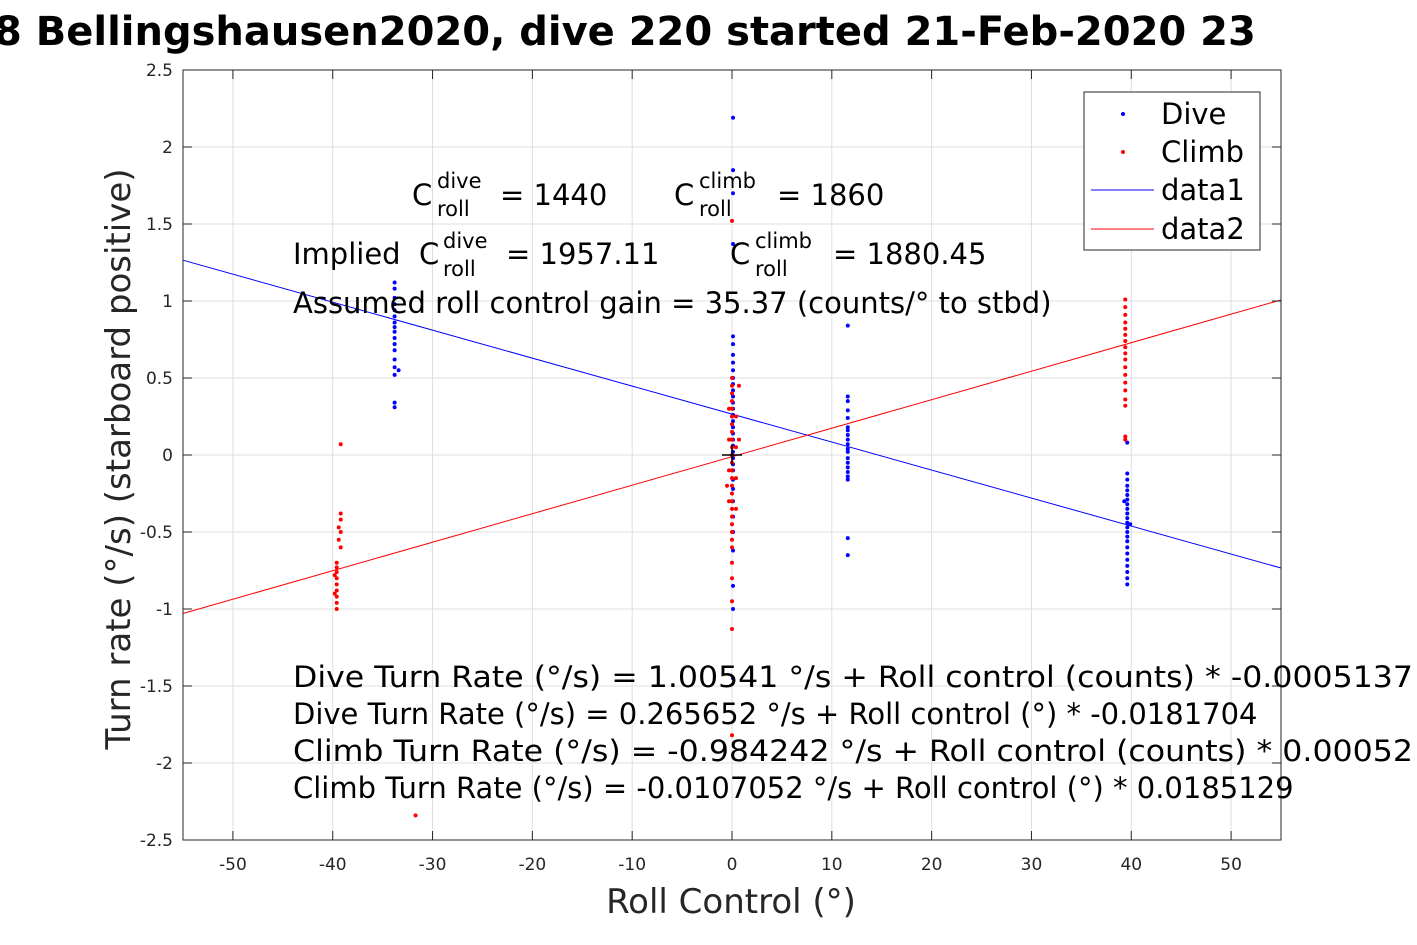  Describe the element at coordinates (1203, 190) in the screenshot. I see `legend-data1-label: data1` at that location.